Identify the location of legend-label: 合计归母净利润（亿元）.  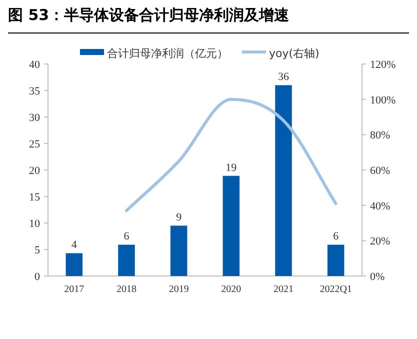
(167, 53).